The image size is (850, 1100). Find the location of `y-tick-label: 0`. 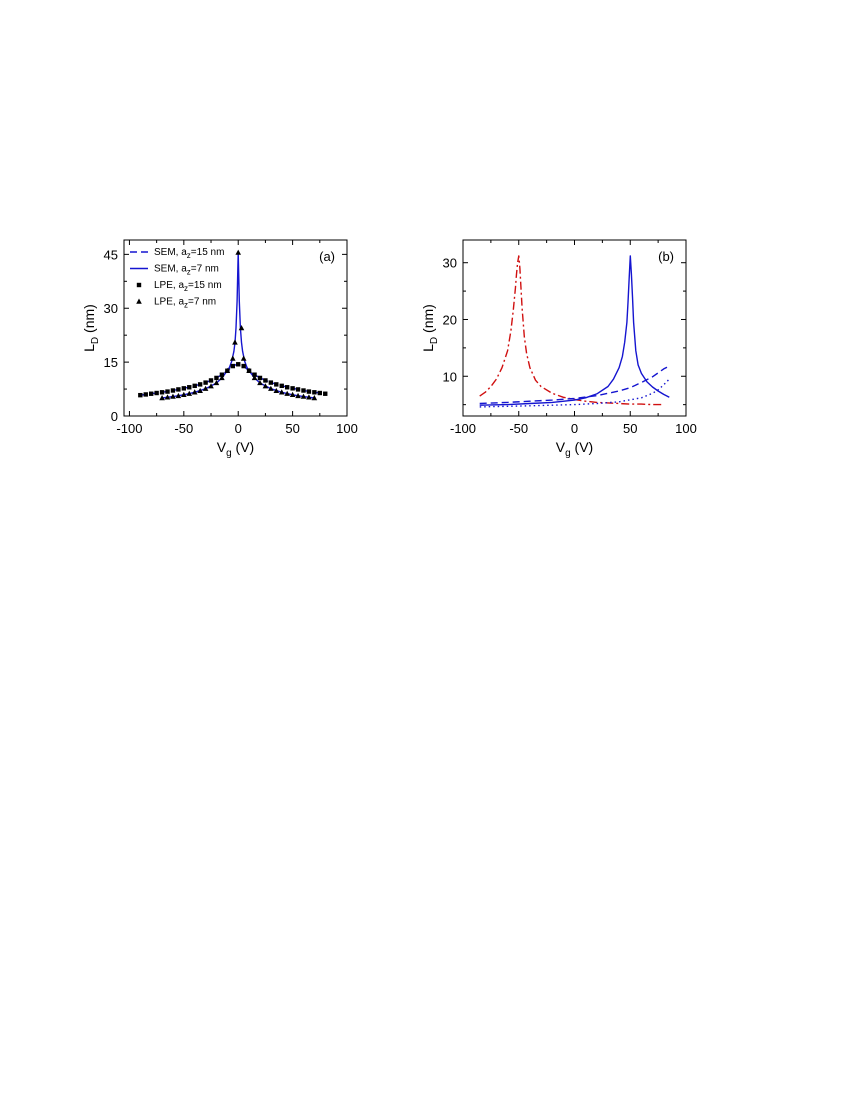

y-tick-label: 0 is located at coordinates (114, 416).